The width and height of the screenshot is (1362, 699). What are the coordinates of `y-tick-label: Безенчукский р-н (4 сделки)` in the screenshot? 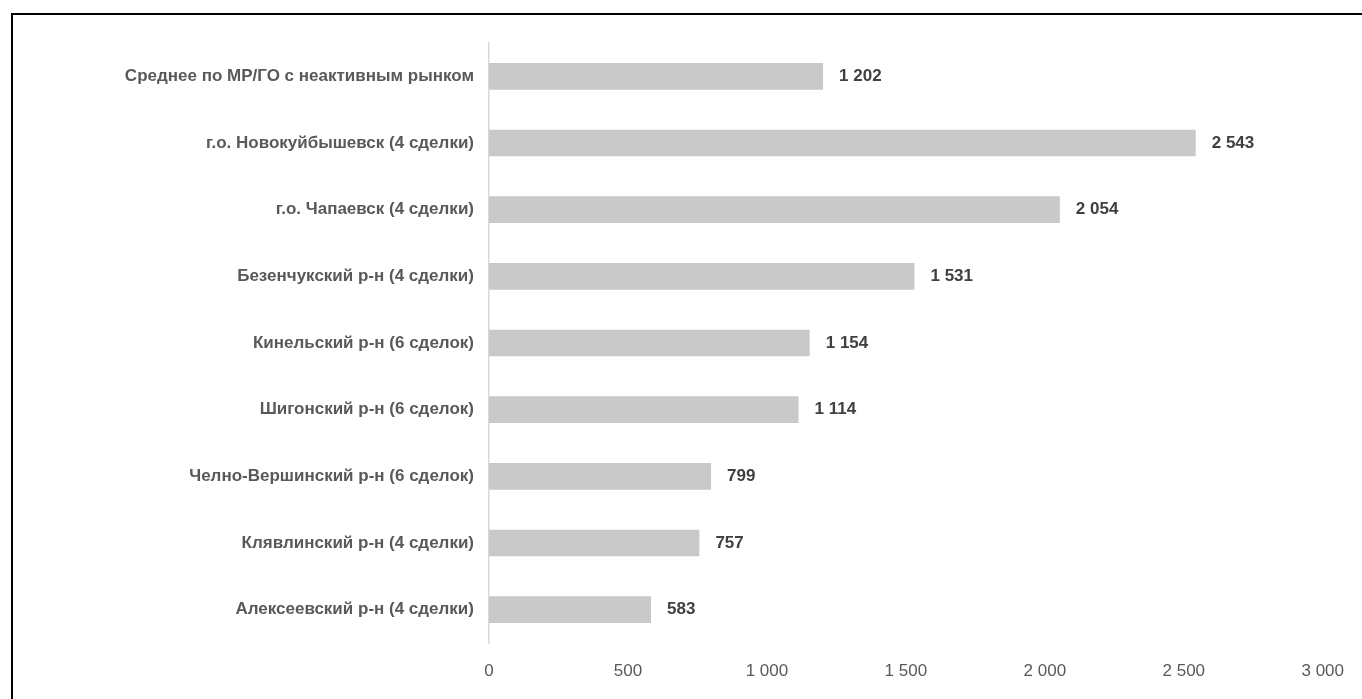 It's located at (355, 276).